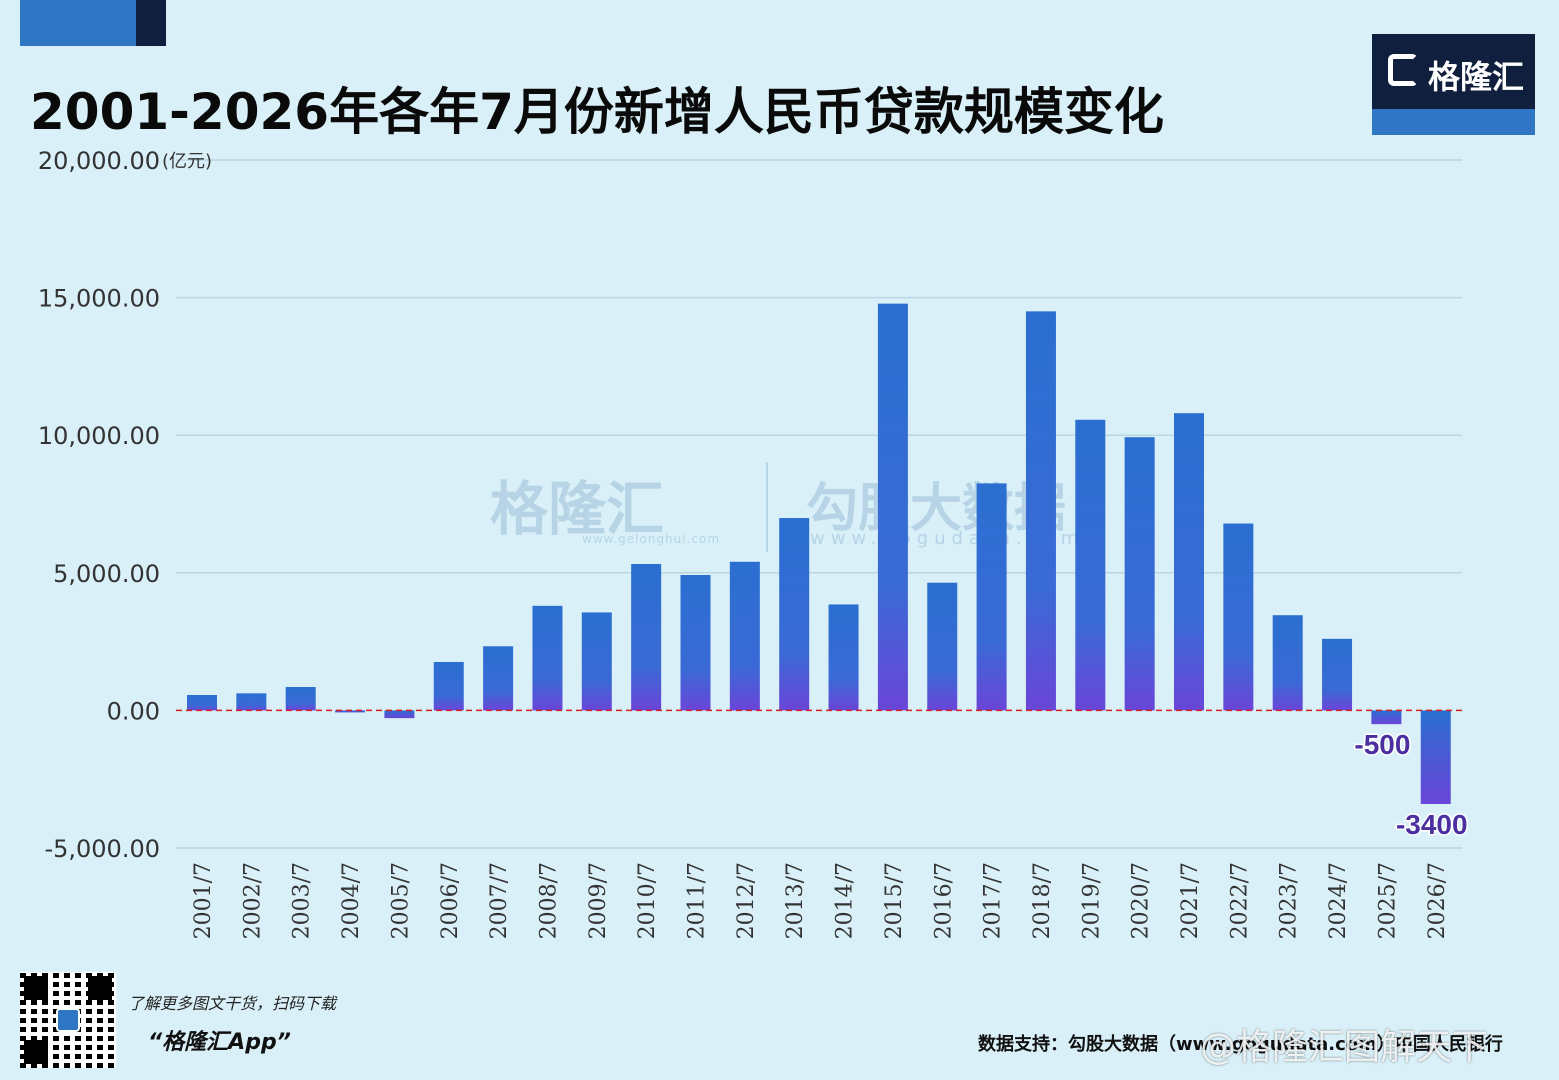  I want to click on y-tick-label: 20,000.00, so click(99, 161).